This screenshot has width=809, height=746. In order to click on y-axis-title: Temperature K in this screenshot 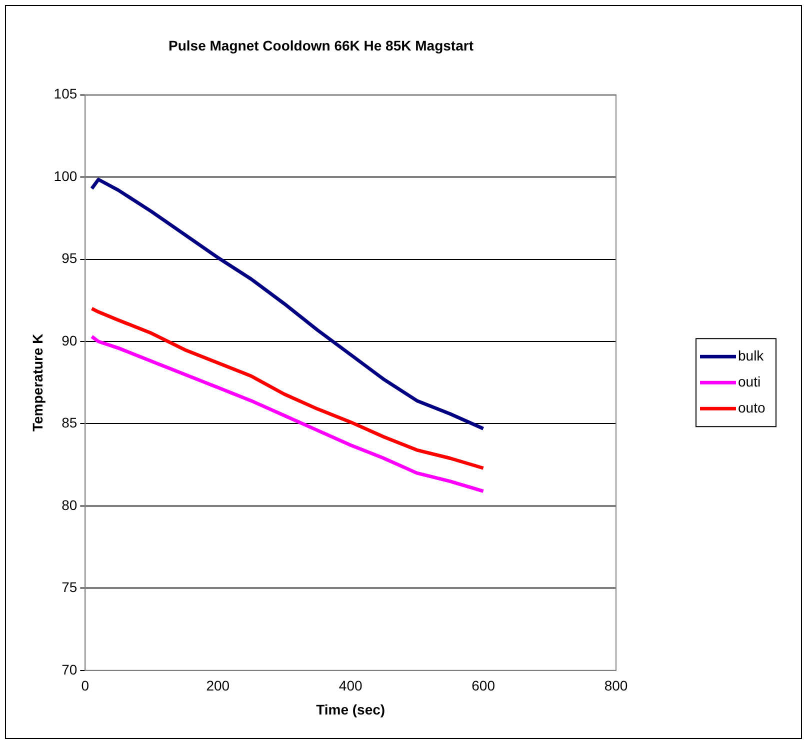, I will do `click(37, 383)`.